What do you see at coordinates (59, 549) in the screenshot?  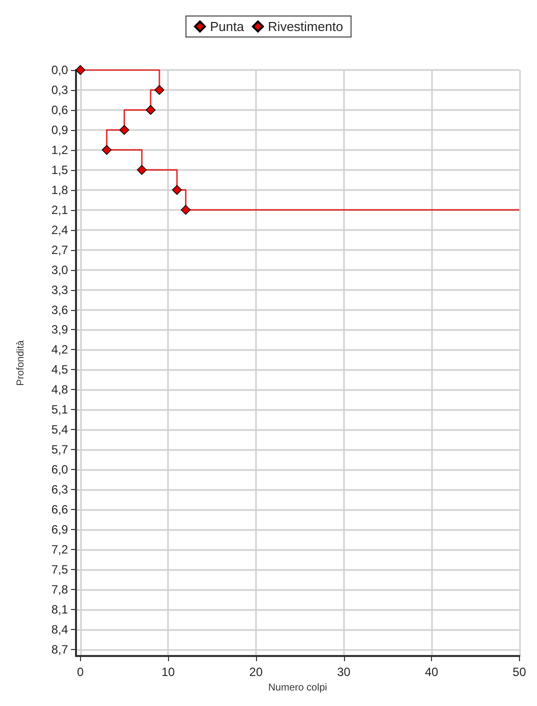 I see `y-tick-label: 7,2` at bounding box center [59, 549].